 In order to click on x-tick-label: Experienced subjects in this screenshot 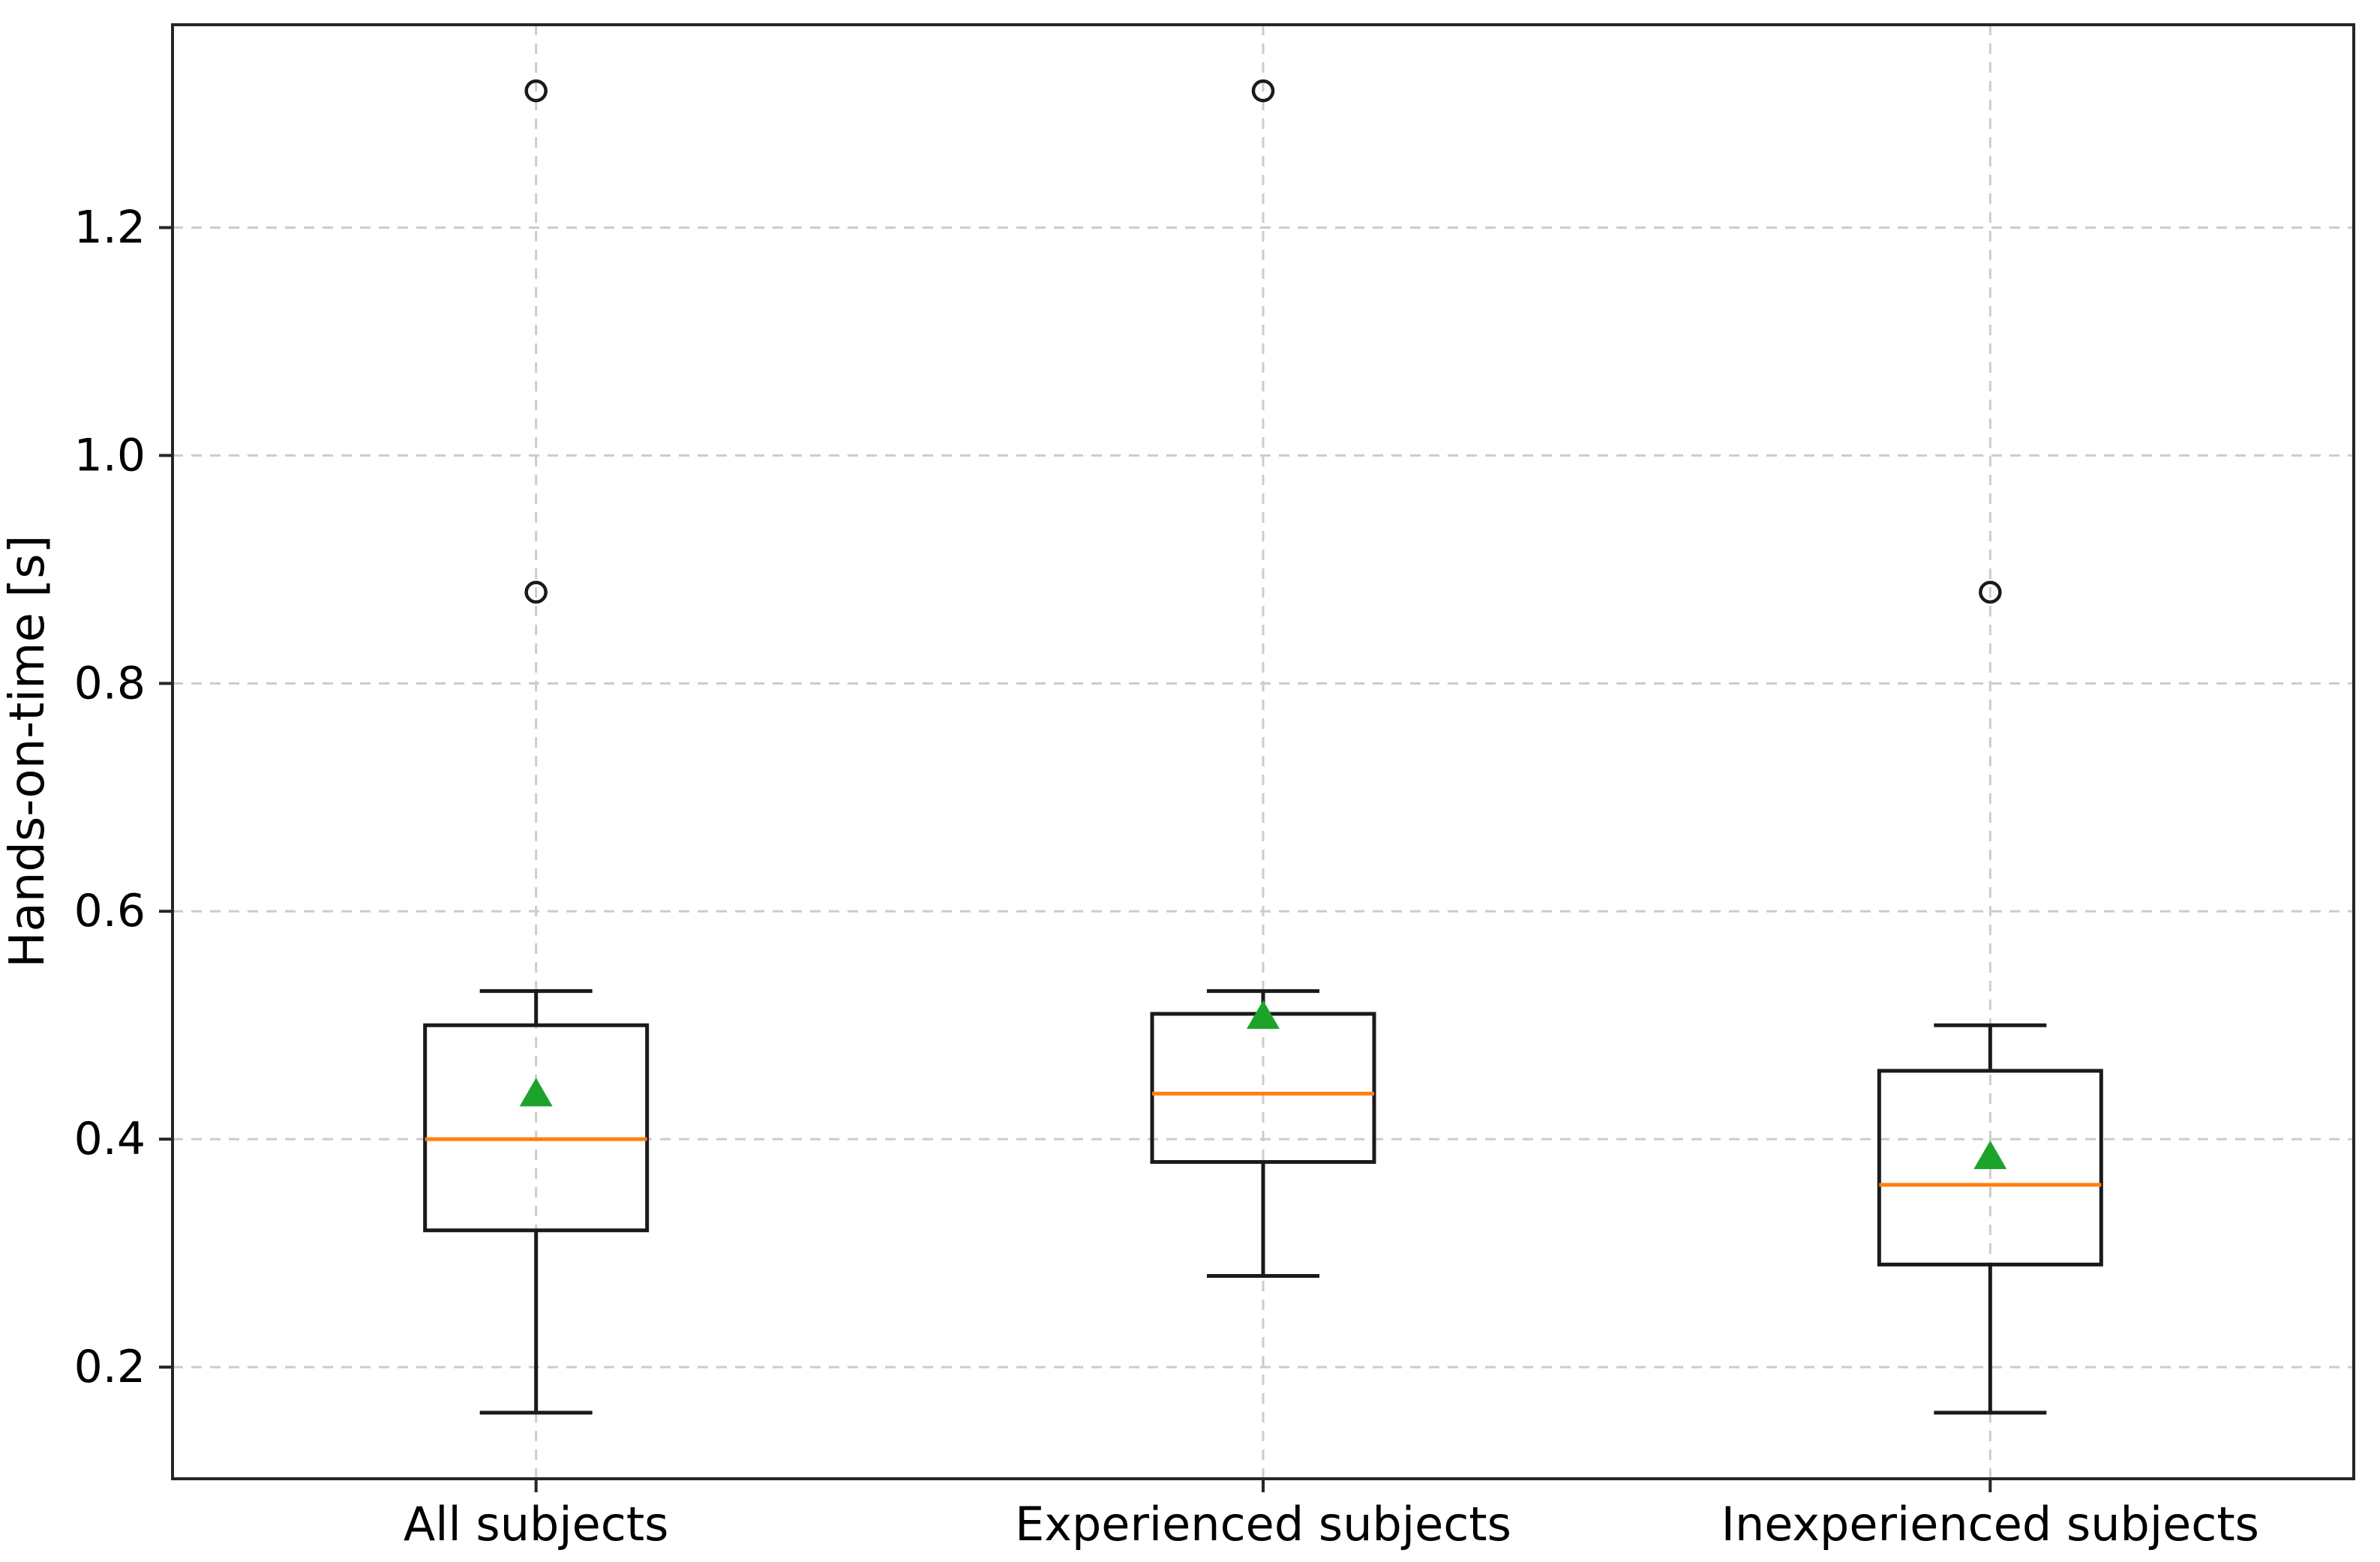, I will do `click(1263, 1524)`.